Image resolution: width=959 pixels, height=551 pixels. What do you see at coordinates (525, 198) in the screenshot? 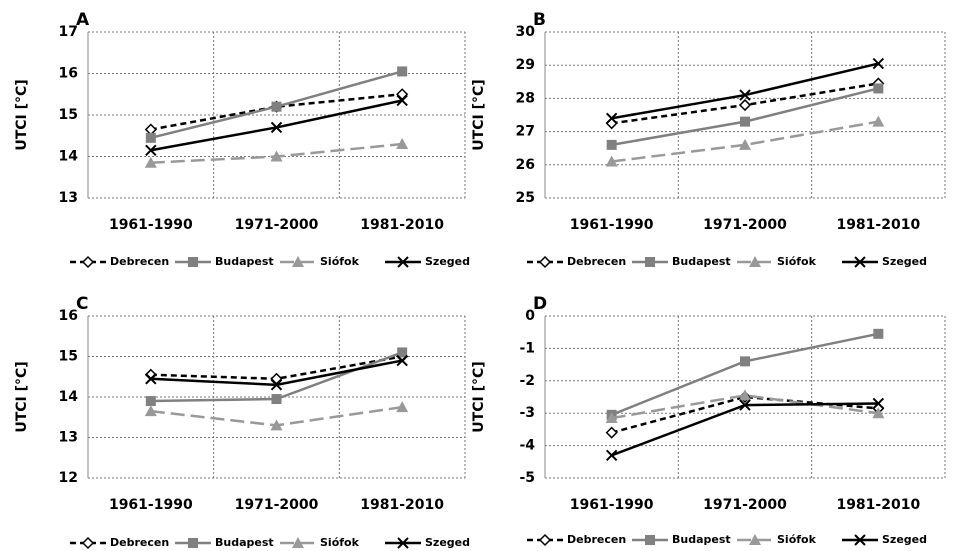
I see `y-tick-label: 25` at bounding box center [525, 198].